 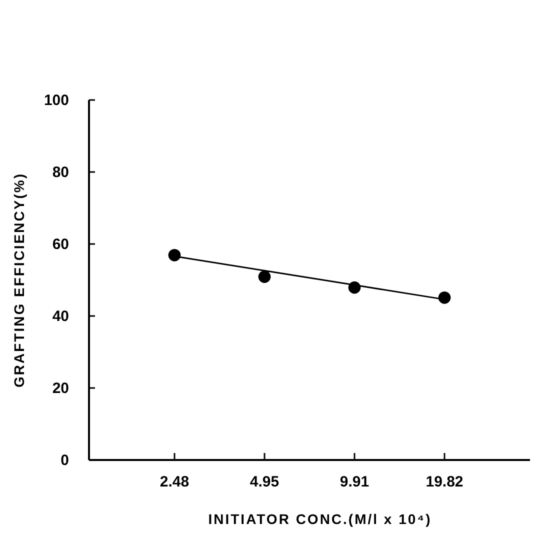 What do you see at coordinates (445, 482) in the screenshot?
I see `x-tick-label: 19.82` at bounding box center [445, 482].